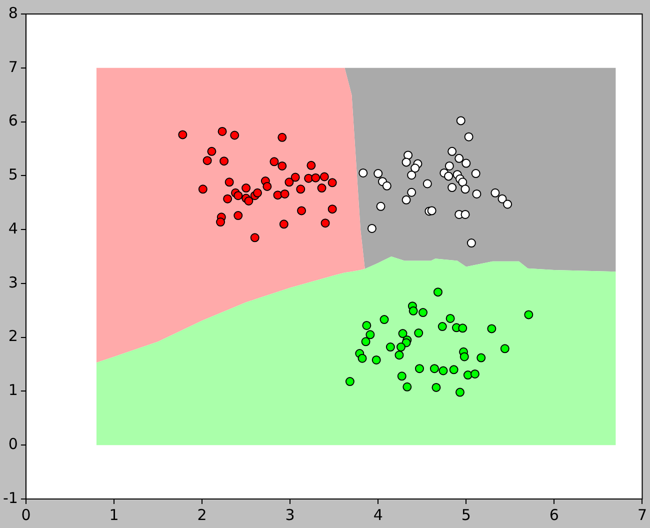 The image size is (650, 528). Describe the element at coordinates (13, 175) in the screenshot. I see `y-tick-label: 5` at that location.